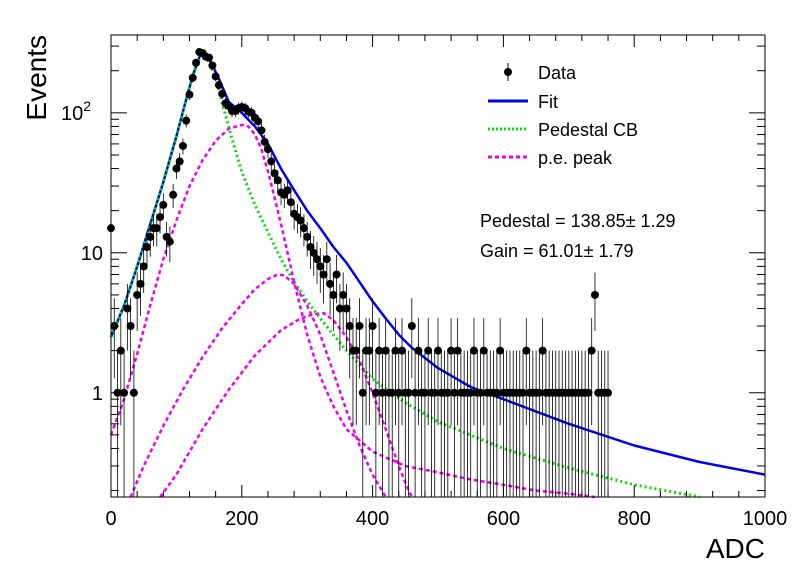  What do you see at coordinates (92, 254) in the screenshot?
I see `y-tick-label: 10` at bounding box center [92, 254].